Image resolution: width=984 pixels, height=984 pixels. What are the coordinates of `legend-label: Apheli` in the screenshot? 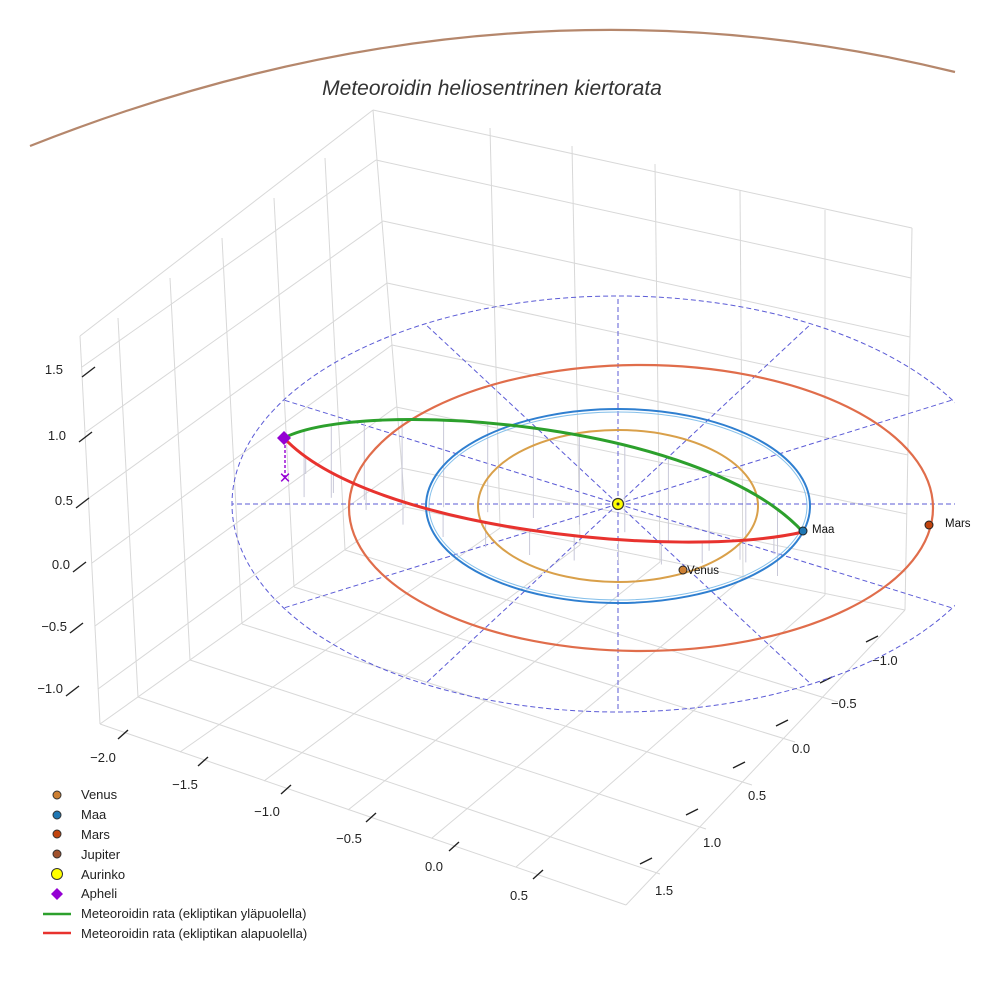 It's located at (99, 894).